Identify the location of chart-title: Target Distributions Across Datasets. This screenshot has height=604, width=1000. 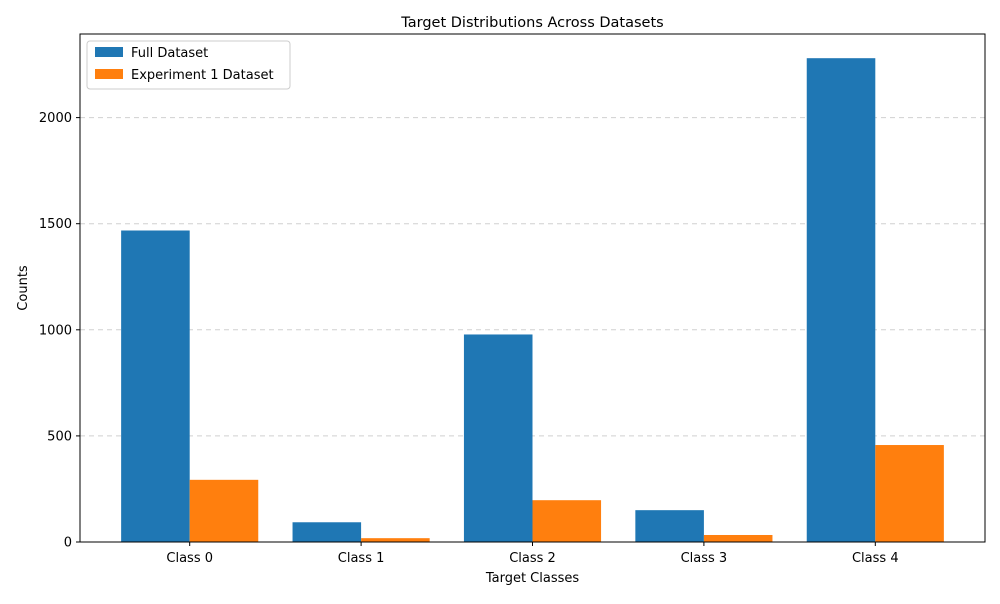
(531, 23).